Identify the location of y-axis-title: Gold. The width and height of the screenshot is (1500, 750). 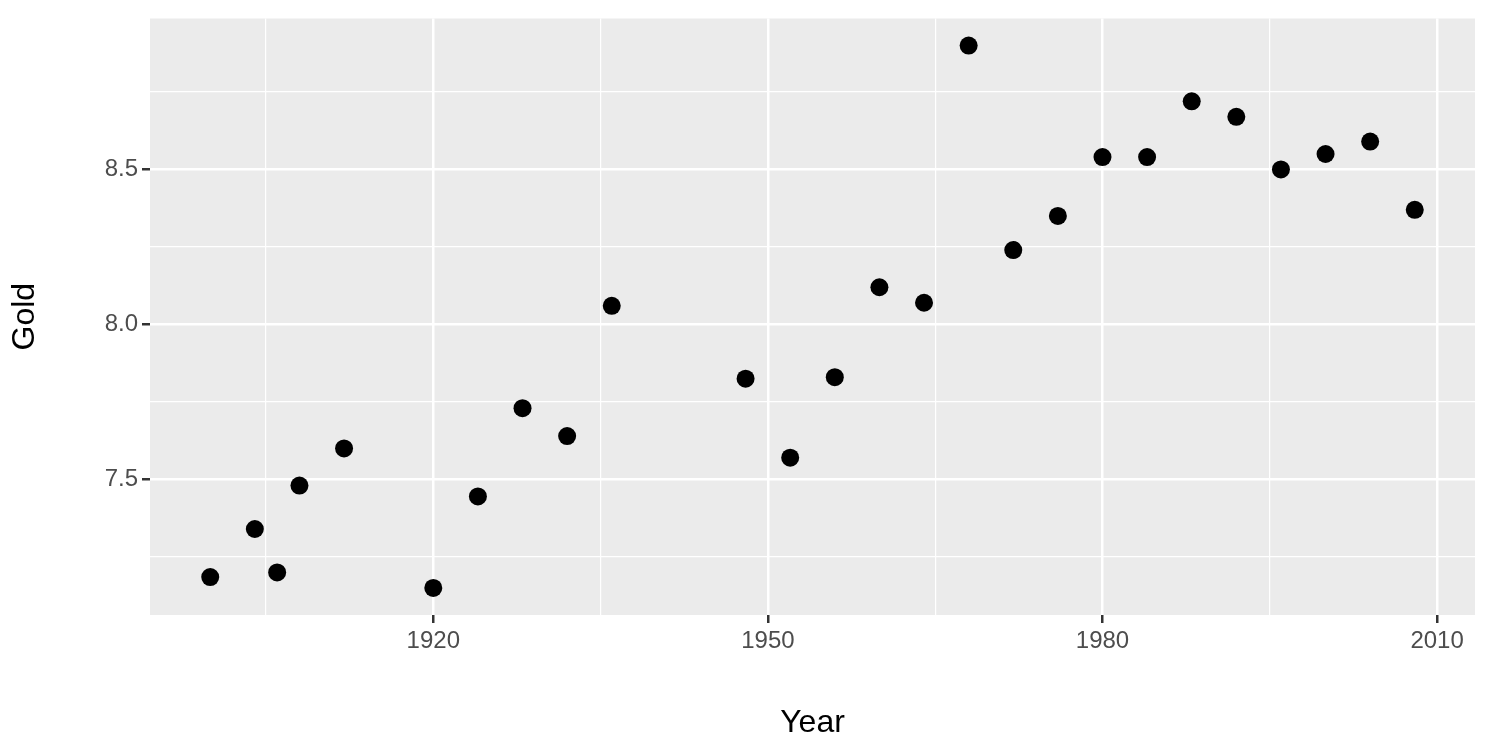
(23, 316).